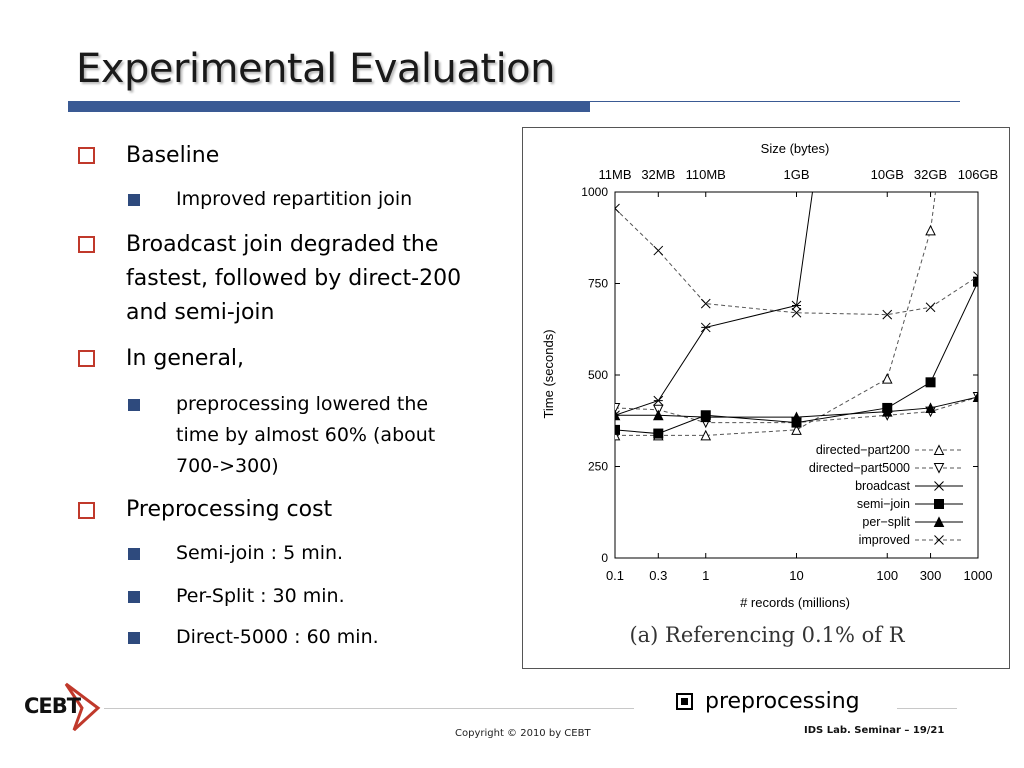 The height and width of the screenshot is (768, 1024). Describe the element at coordinates (684, 701) in the screenshot. I see `checkbox-bullet-icon` at that location.